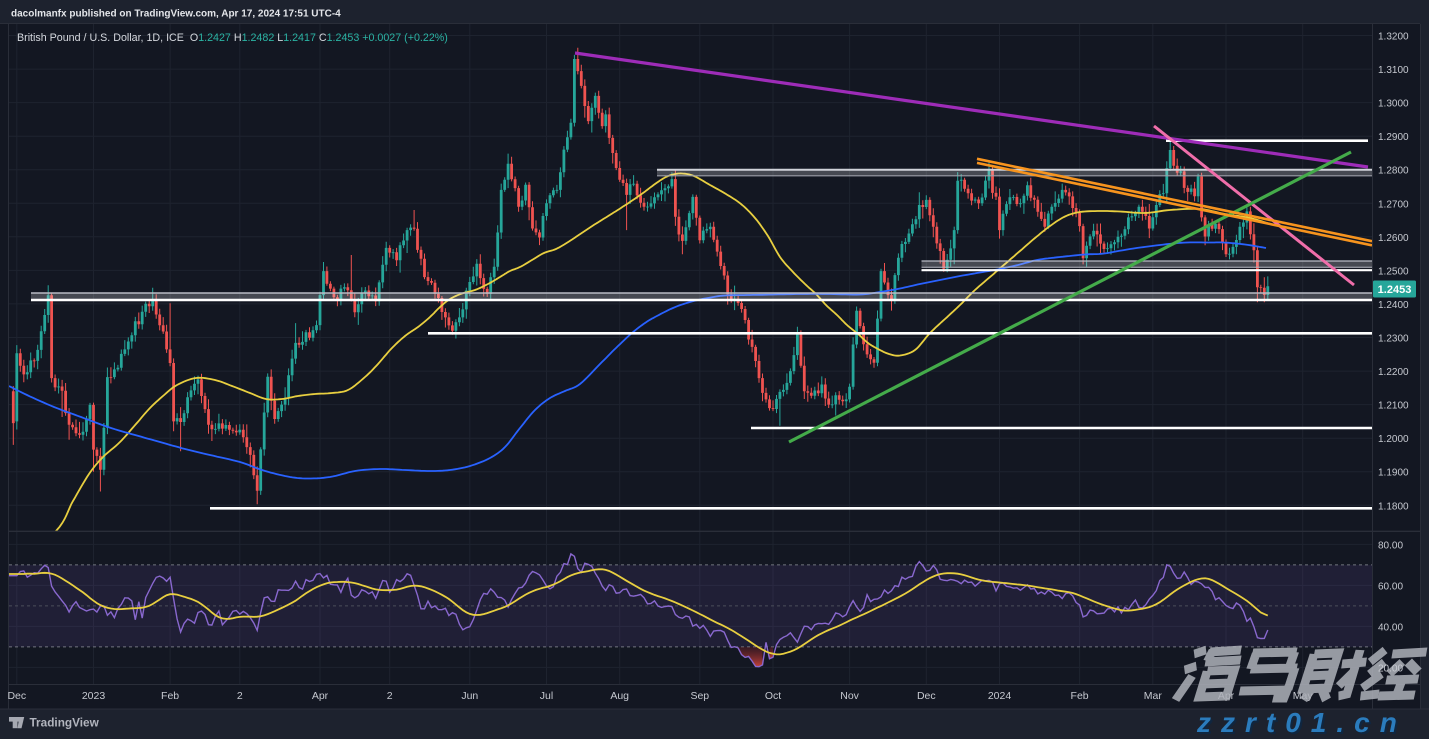 The image size is (1429, 739). I want to click on svg-text: Jul, so click(546, 696).